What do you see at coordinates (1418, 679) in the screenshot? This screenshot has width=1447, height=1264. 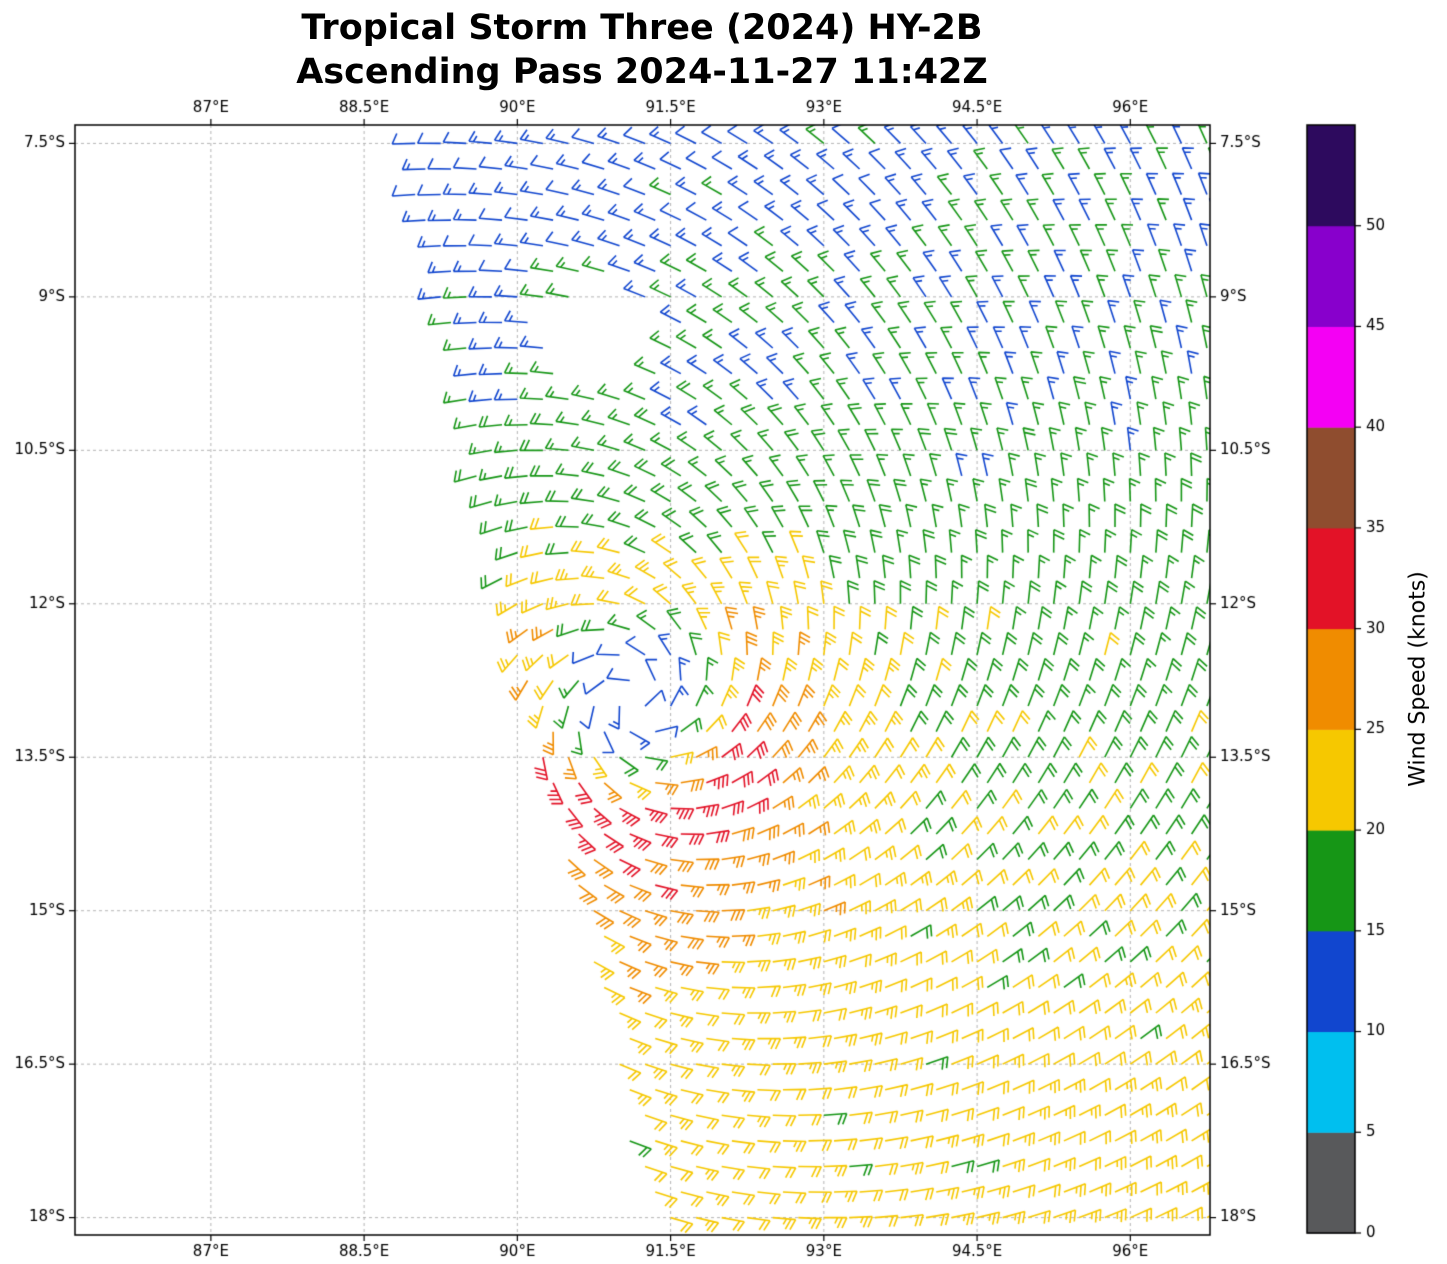 I see `colorbar-label: Wind Speed (knots)` at bounding box center [1418, 679].